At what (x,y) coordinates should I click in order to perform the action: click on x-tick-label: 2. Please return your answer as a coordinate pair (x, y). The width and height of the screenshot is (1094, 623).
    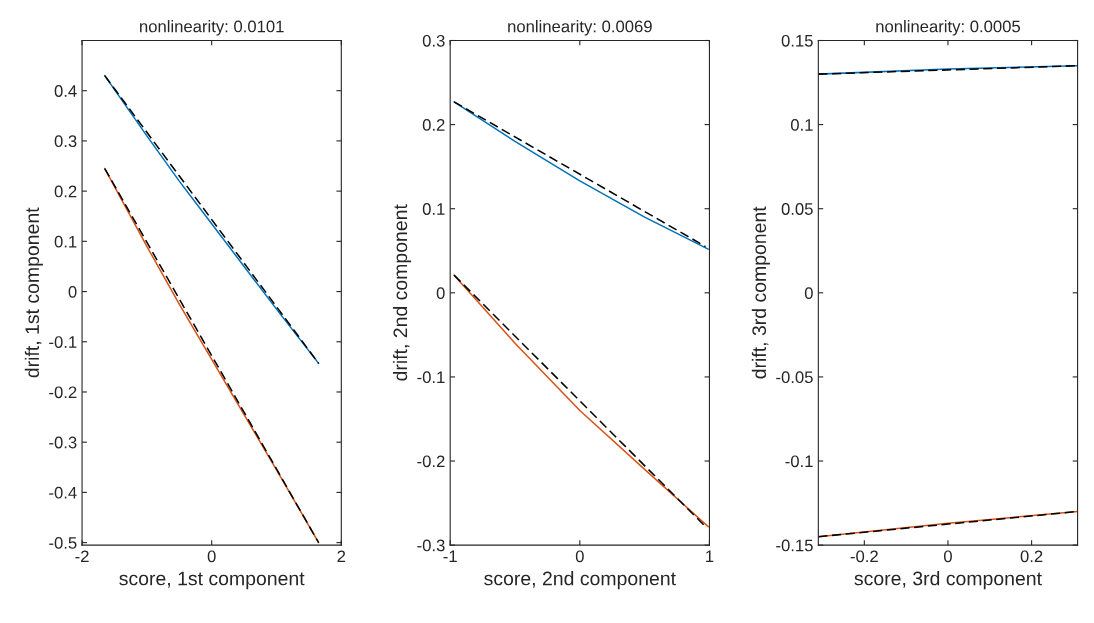
    Looking at the image, I should click on (341, 556).